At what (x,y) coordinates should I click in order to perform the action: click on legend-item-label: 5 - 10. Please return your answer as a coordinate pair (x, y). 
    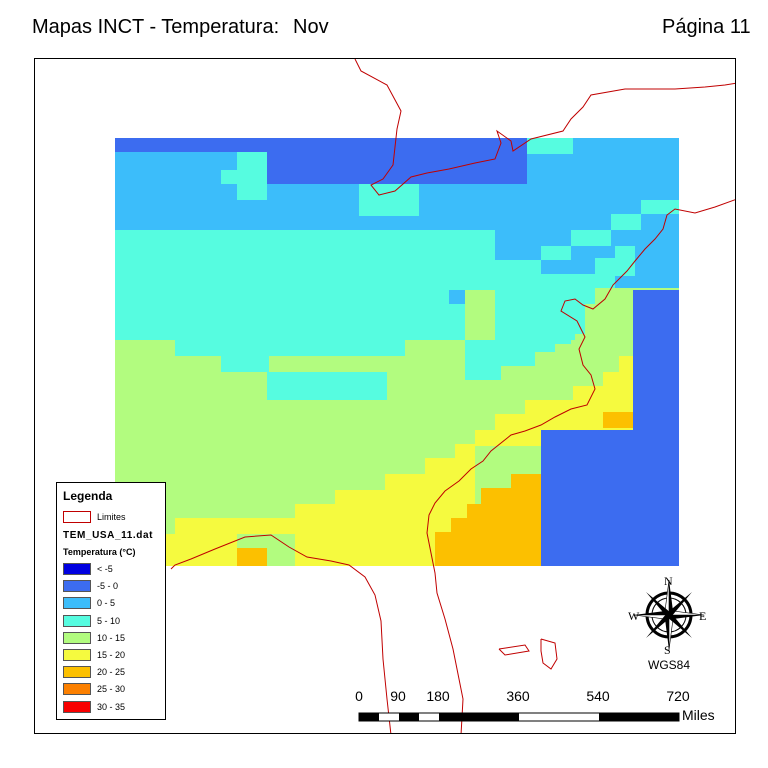
    Looking at the image, I should click on (109, 620).